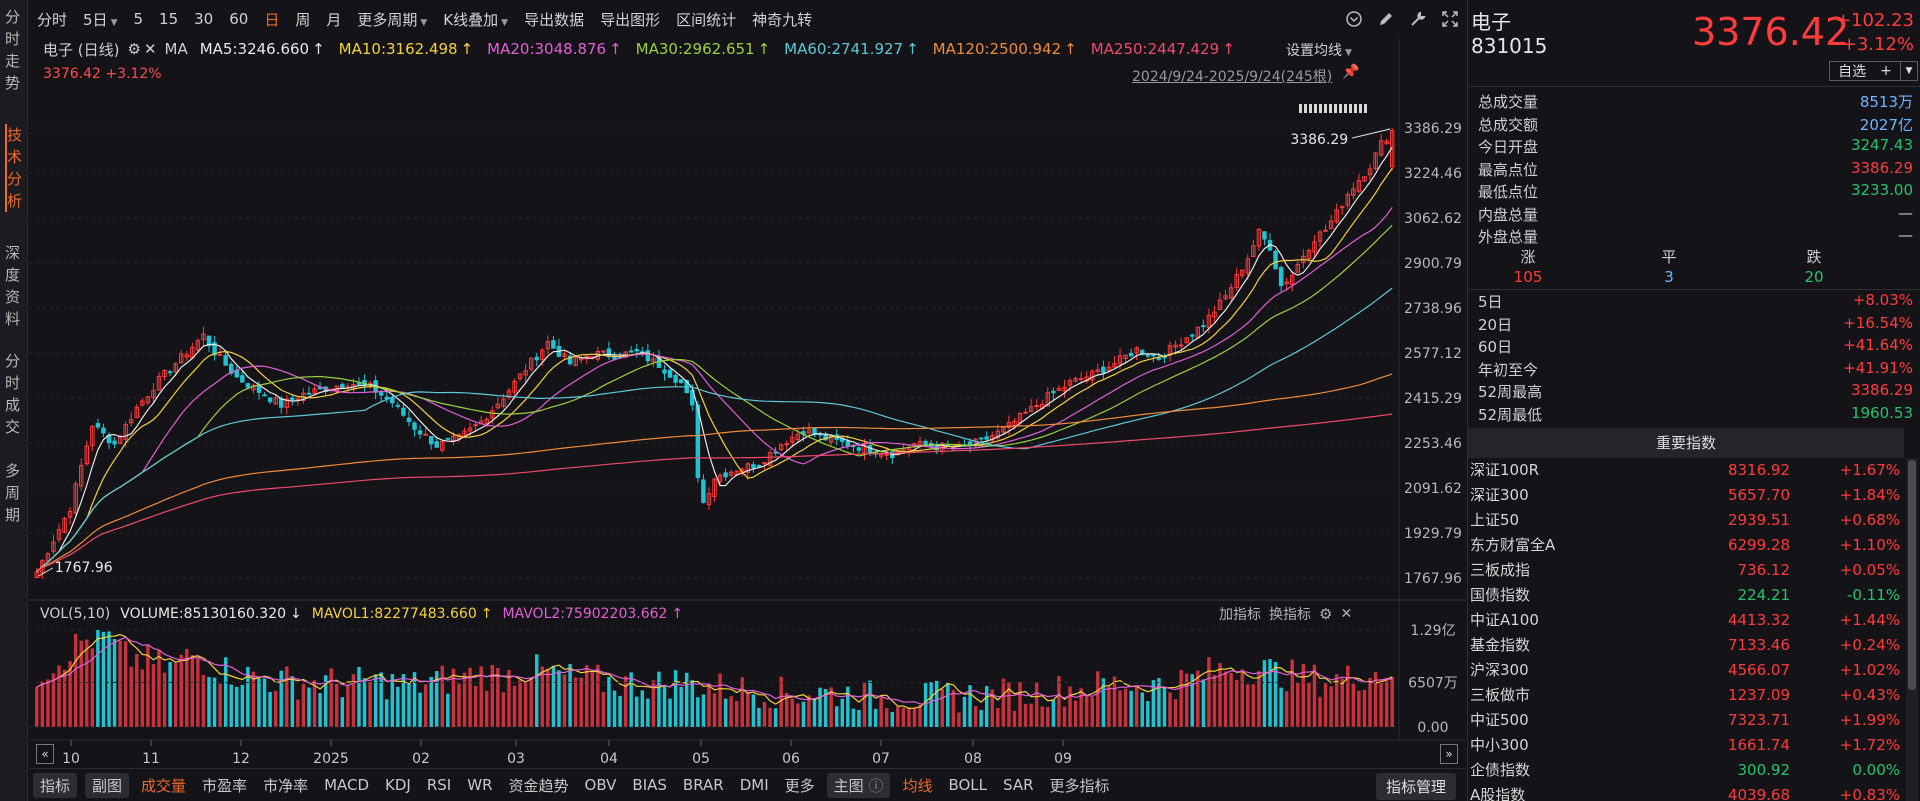 The height and width of the screenshot is (801, 1920). Describe the element at coordinates (479, 785) in the screenshot. I see `indicator-tab-8: WR` at that location.